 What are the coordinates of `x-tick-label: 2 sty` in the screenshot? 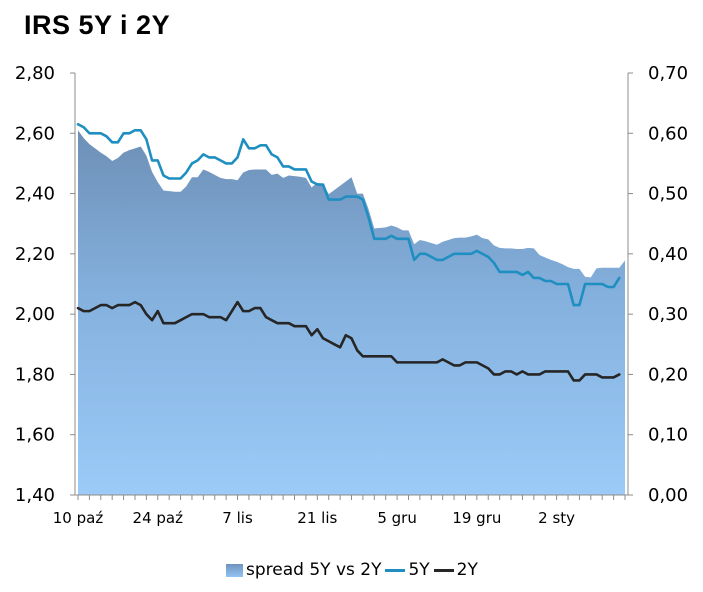 It's located at (556, 518).